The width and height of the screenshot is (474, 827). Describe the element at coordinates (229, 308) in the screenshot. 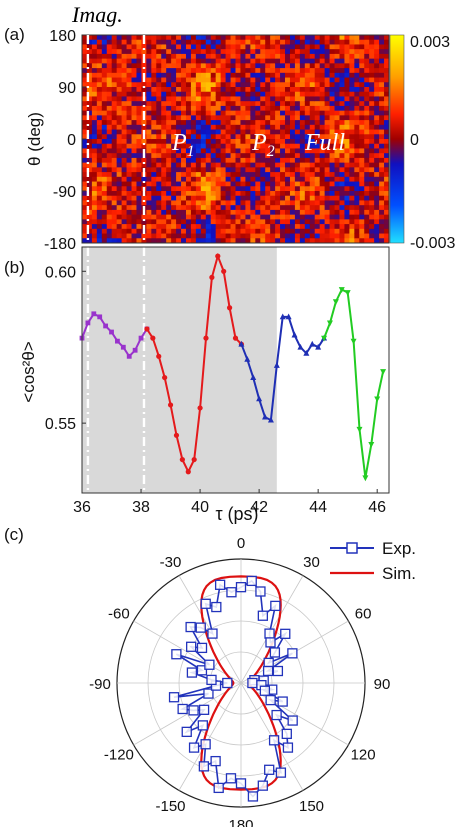

I see `data-point-red` at that location.